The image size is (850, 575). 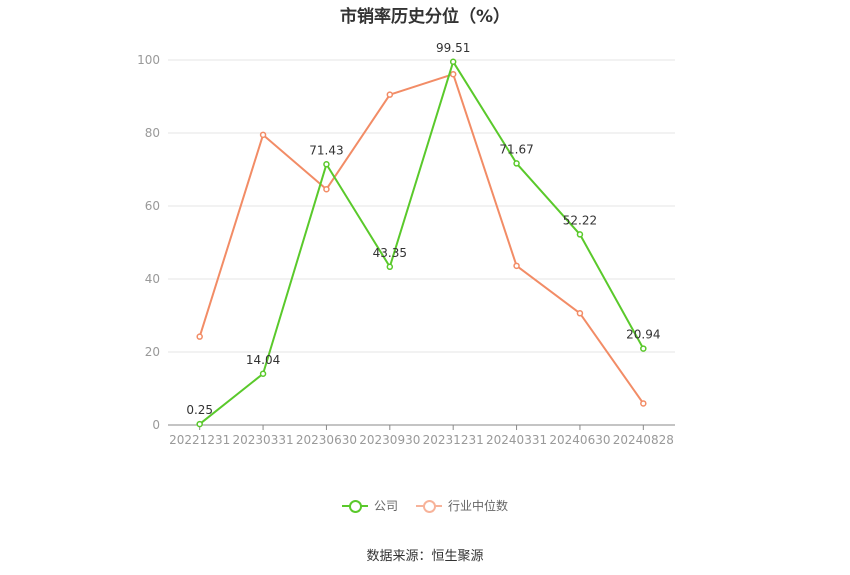 I want to click on x-tick-label: 20230630, so click(x=326, y=440).